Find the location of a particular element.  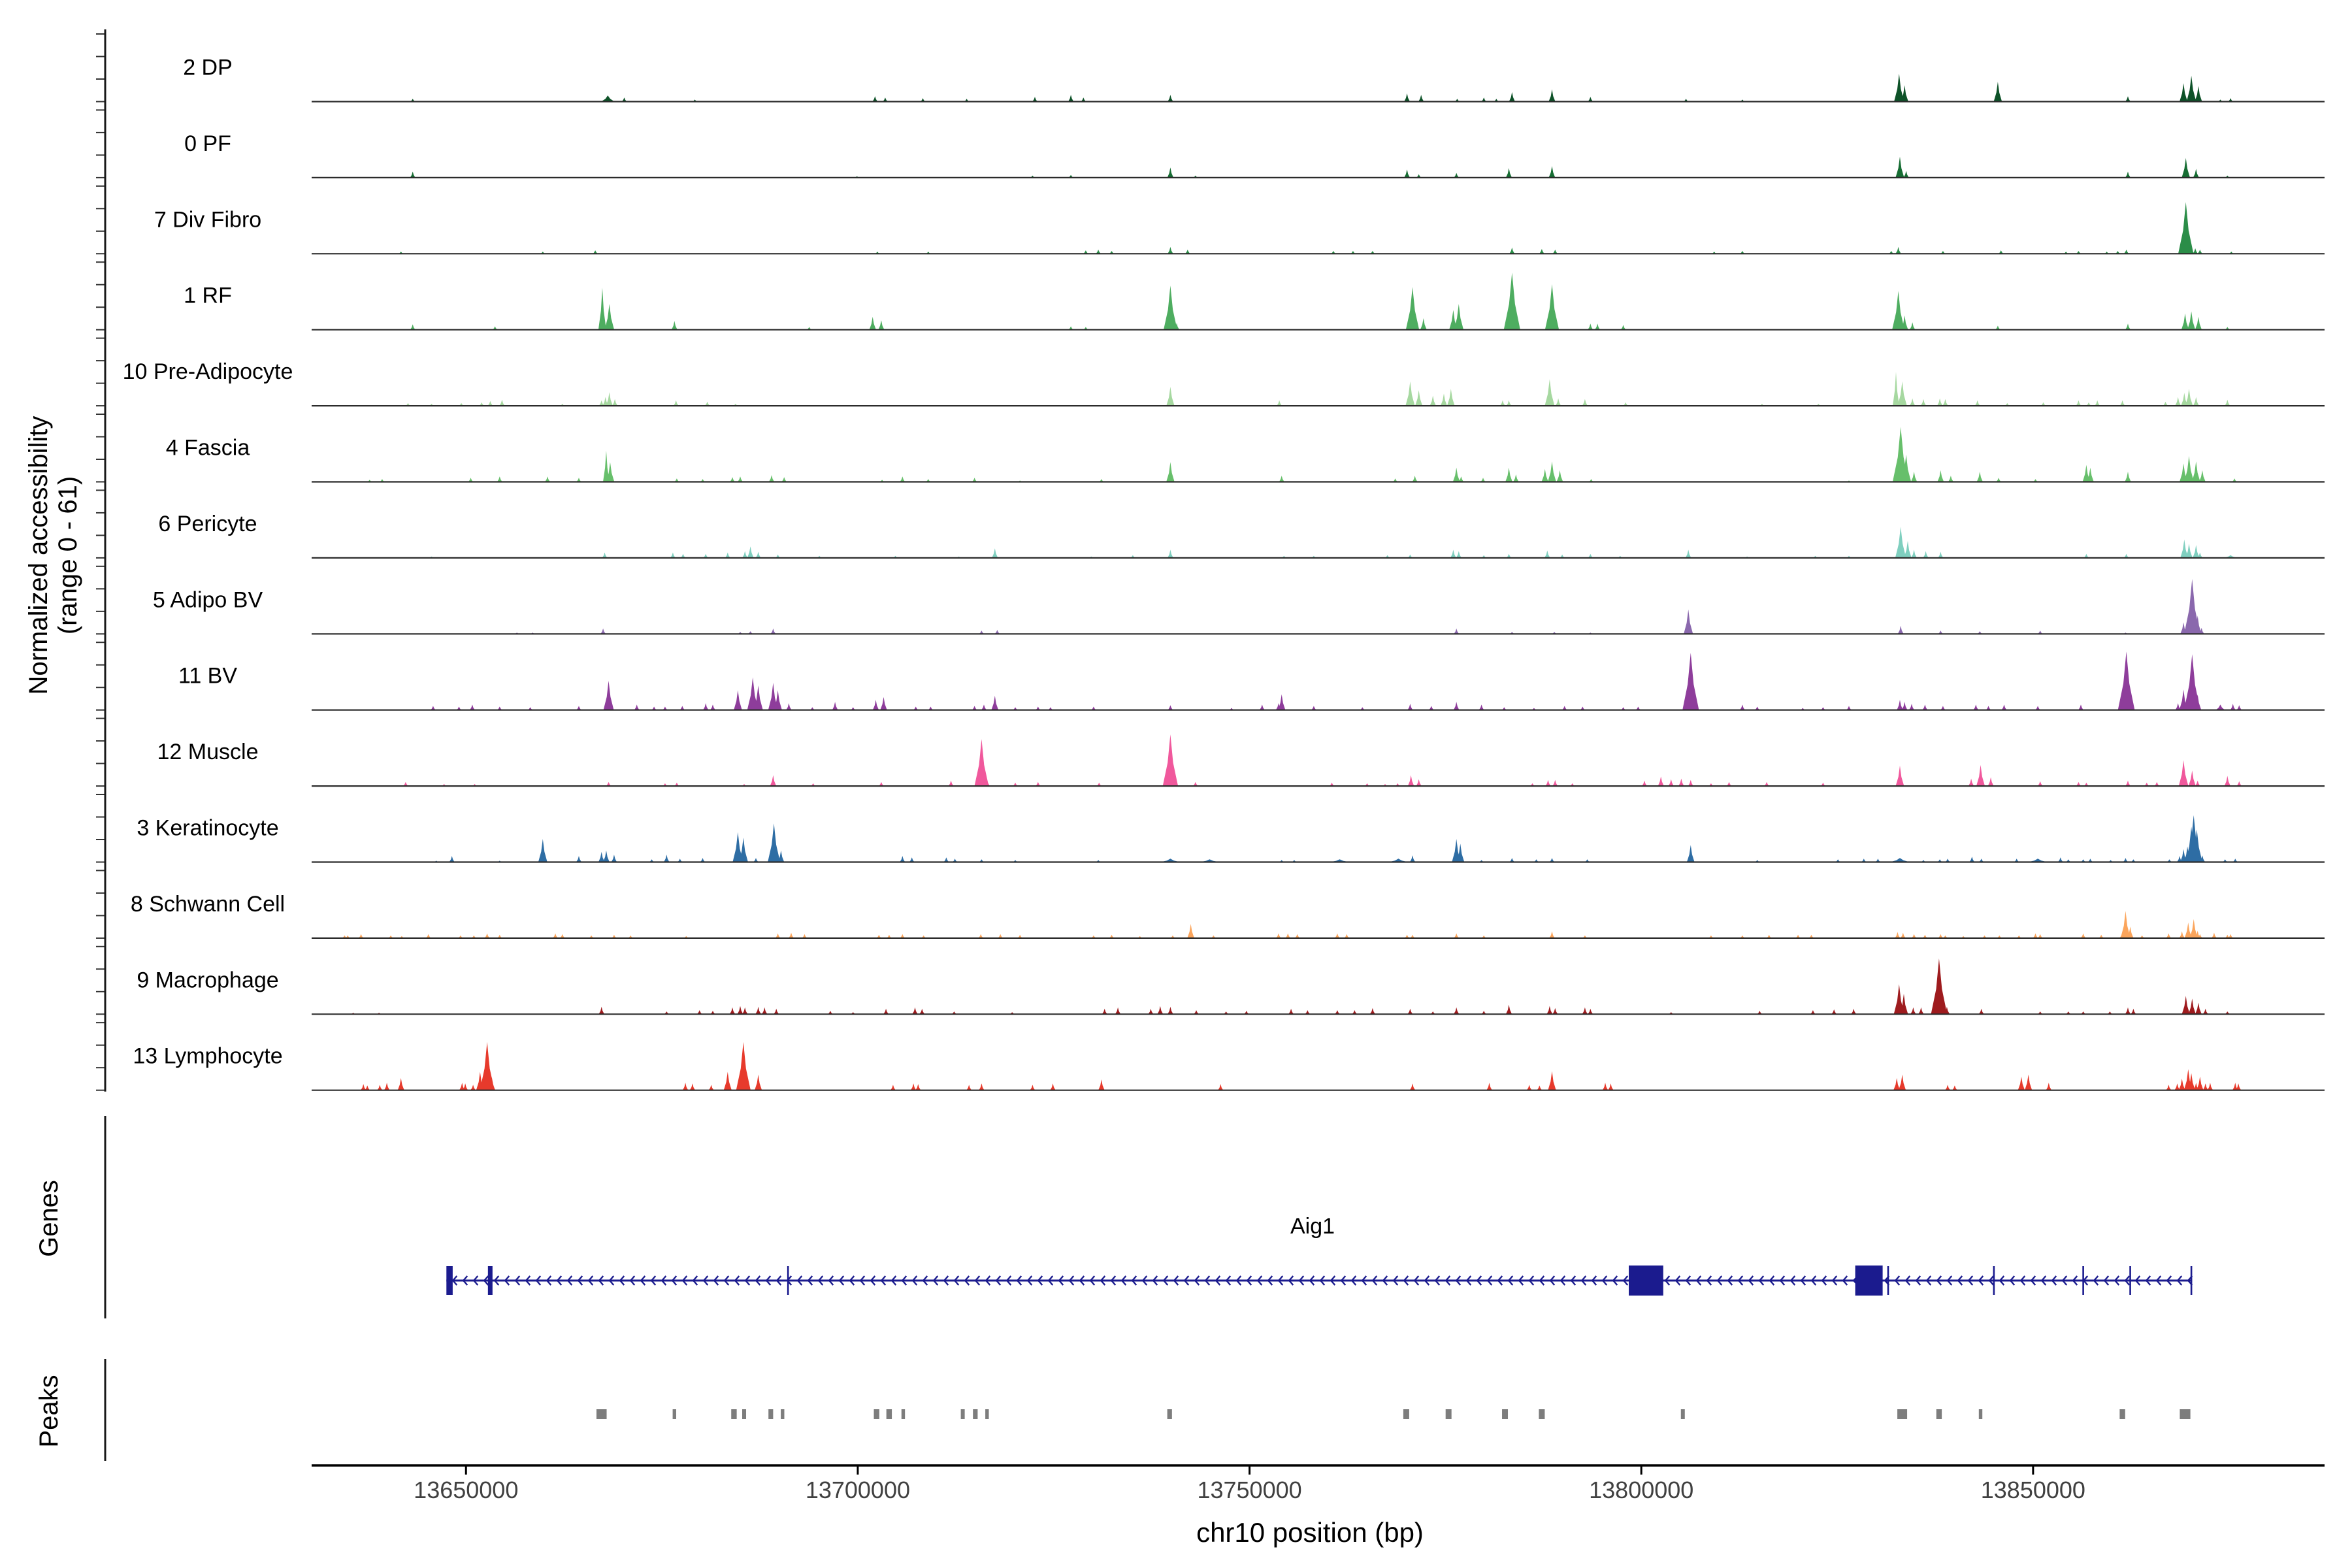

track-row-10-pre-adipocyte: 10 Pre-Adipocyte is located at coordinates (1224, 383).